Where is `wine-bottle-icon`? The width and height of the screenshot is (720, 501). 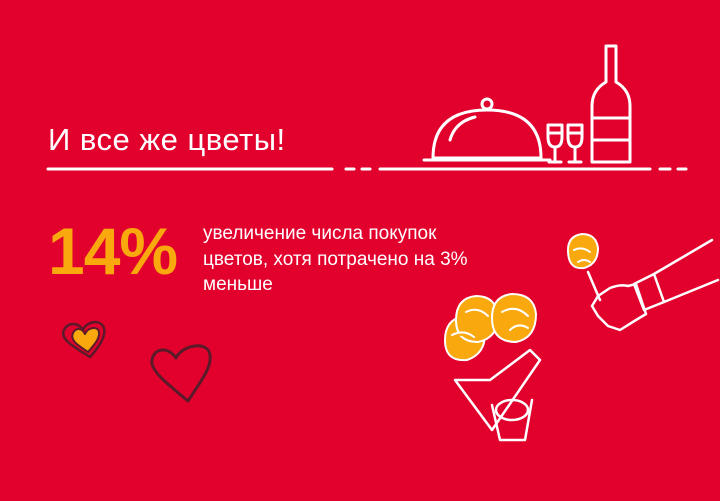
wine-bottle-icon is located at coordinates (611, 104).